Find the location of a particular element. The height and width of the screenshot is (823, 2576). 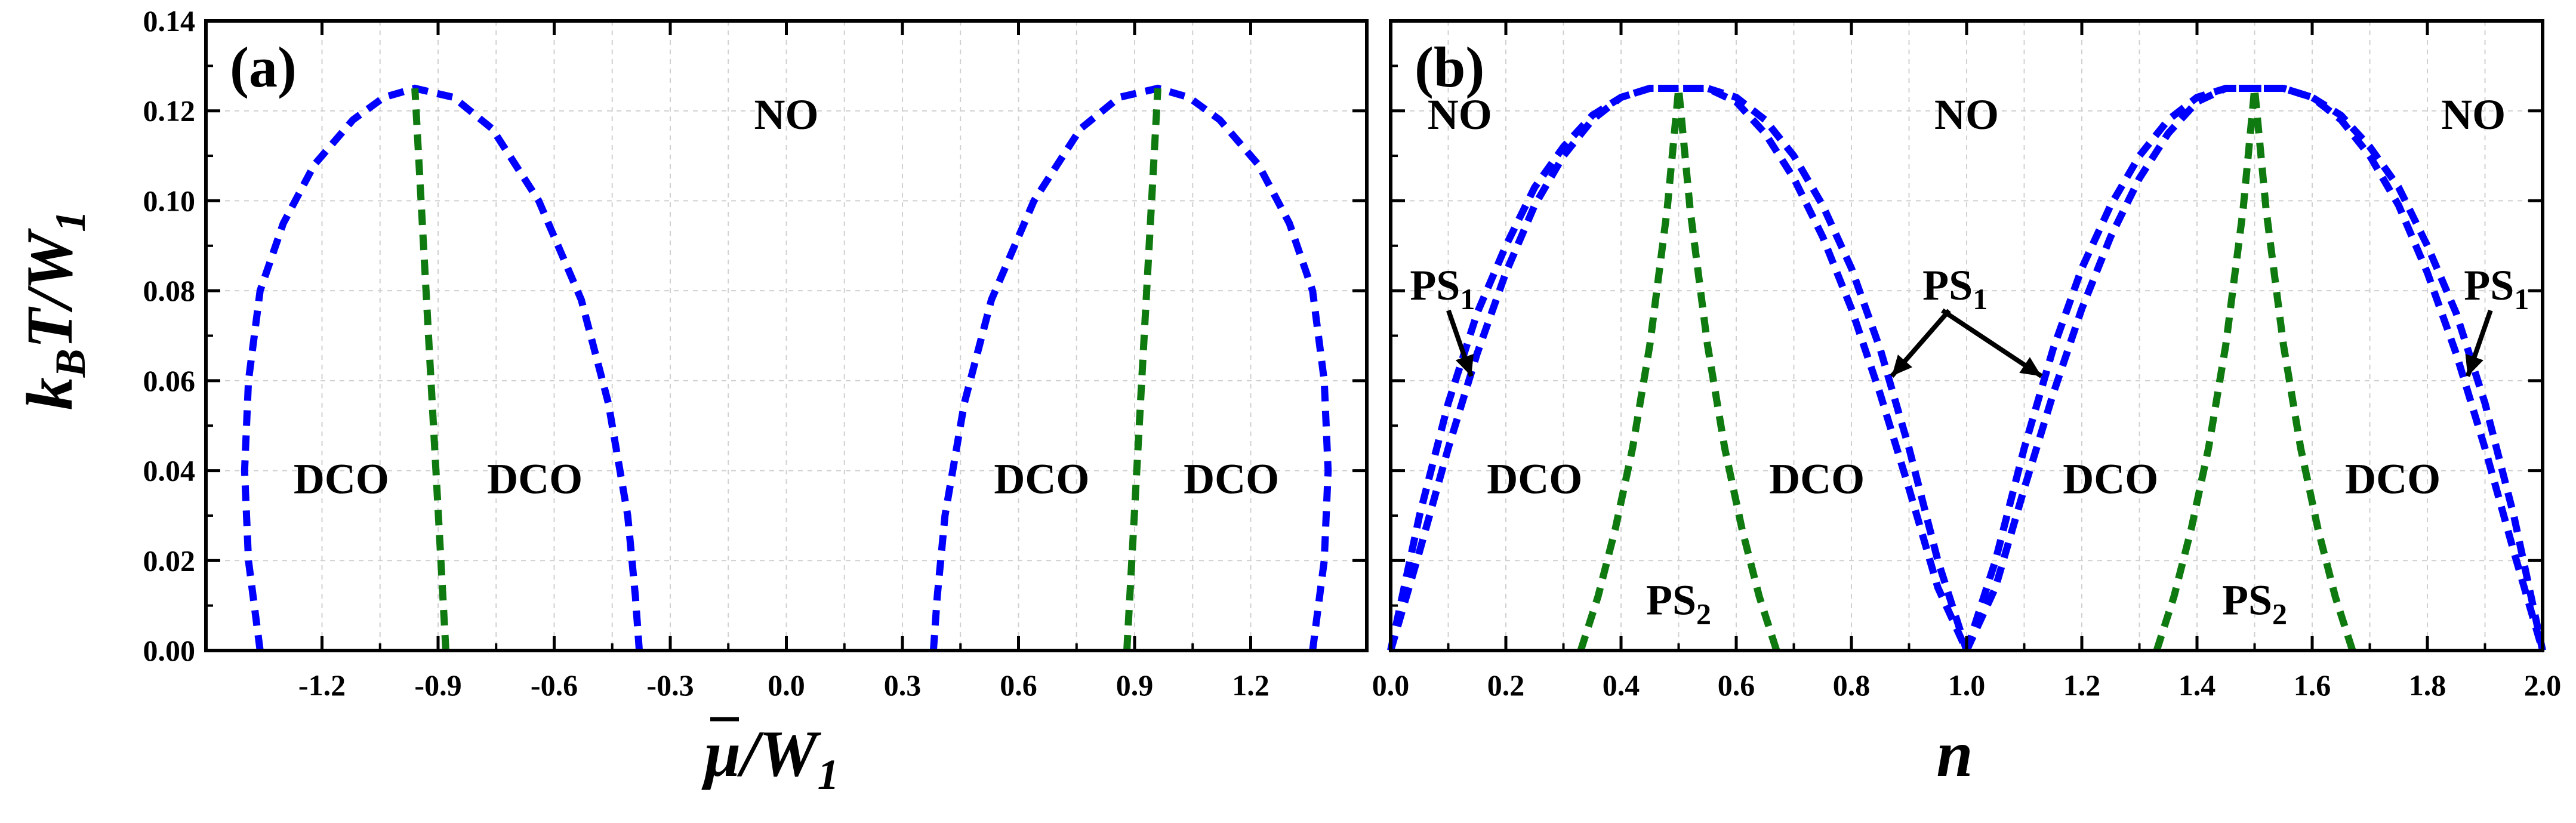

y-tick-label: 0.08 is located at coordinates (169, 290).